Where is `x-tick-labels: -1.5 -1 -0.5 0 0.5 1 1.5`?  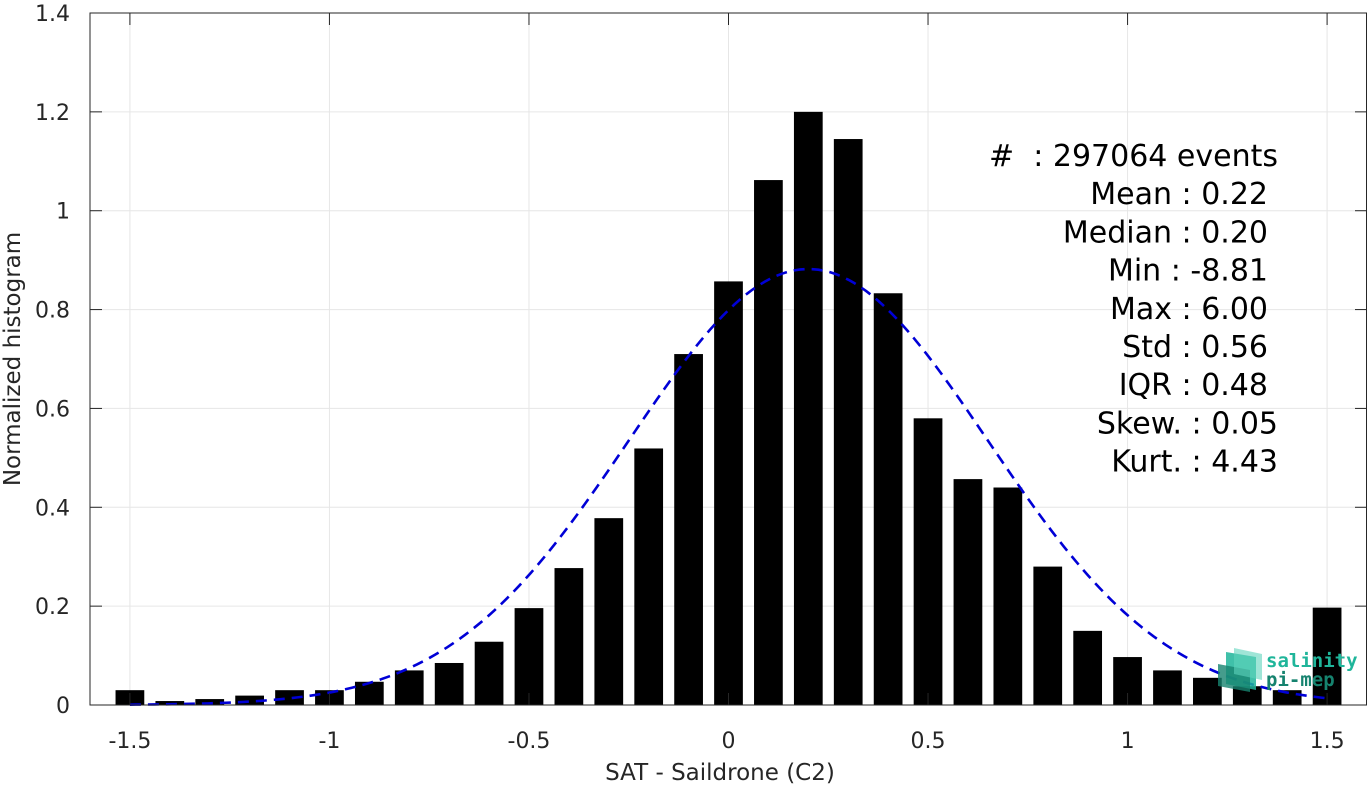 x-tick-labels: -1.5 -1 -0.5 0 0.5 1 1.5 is located at coordinates (726, 741).